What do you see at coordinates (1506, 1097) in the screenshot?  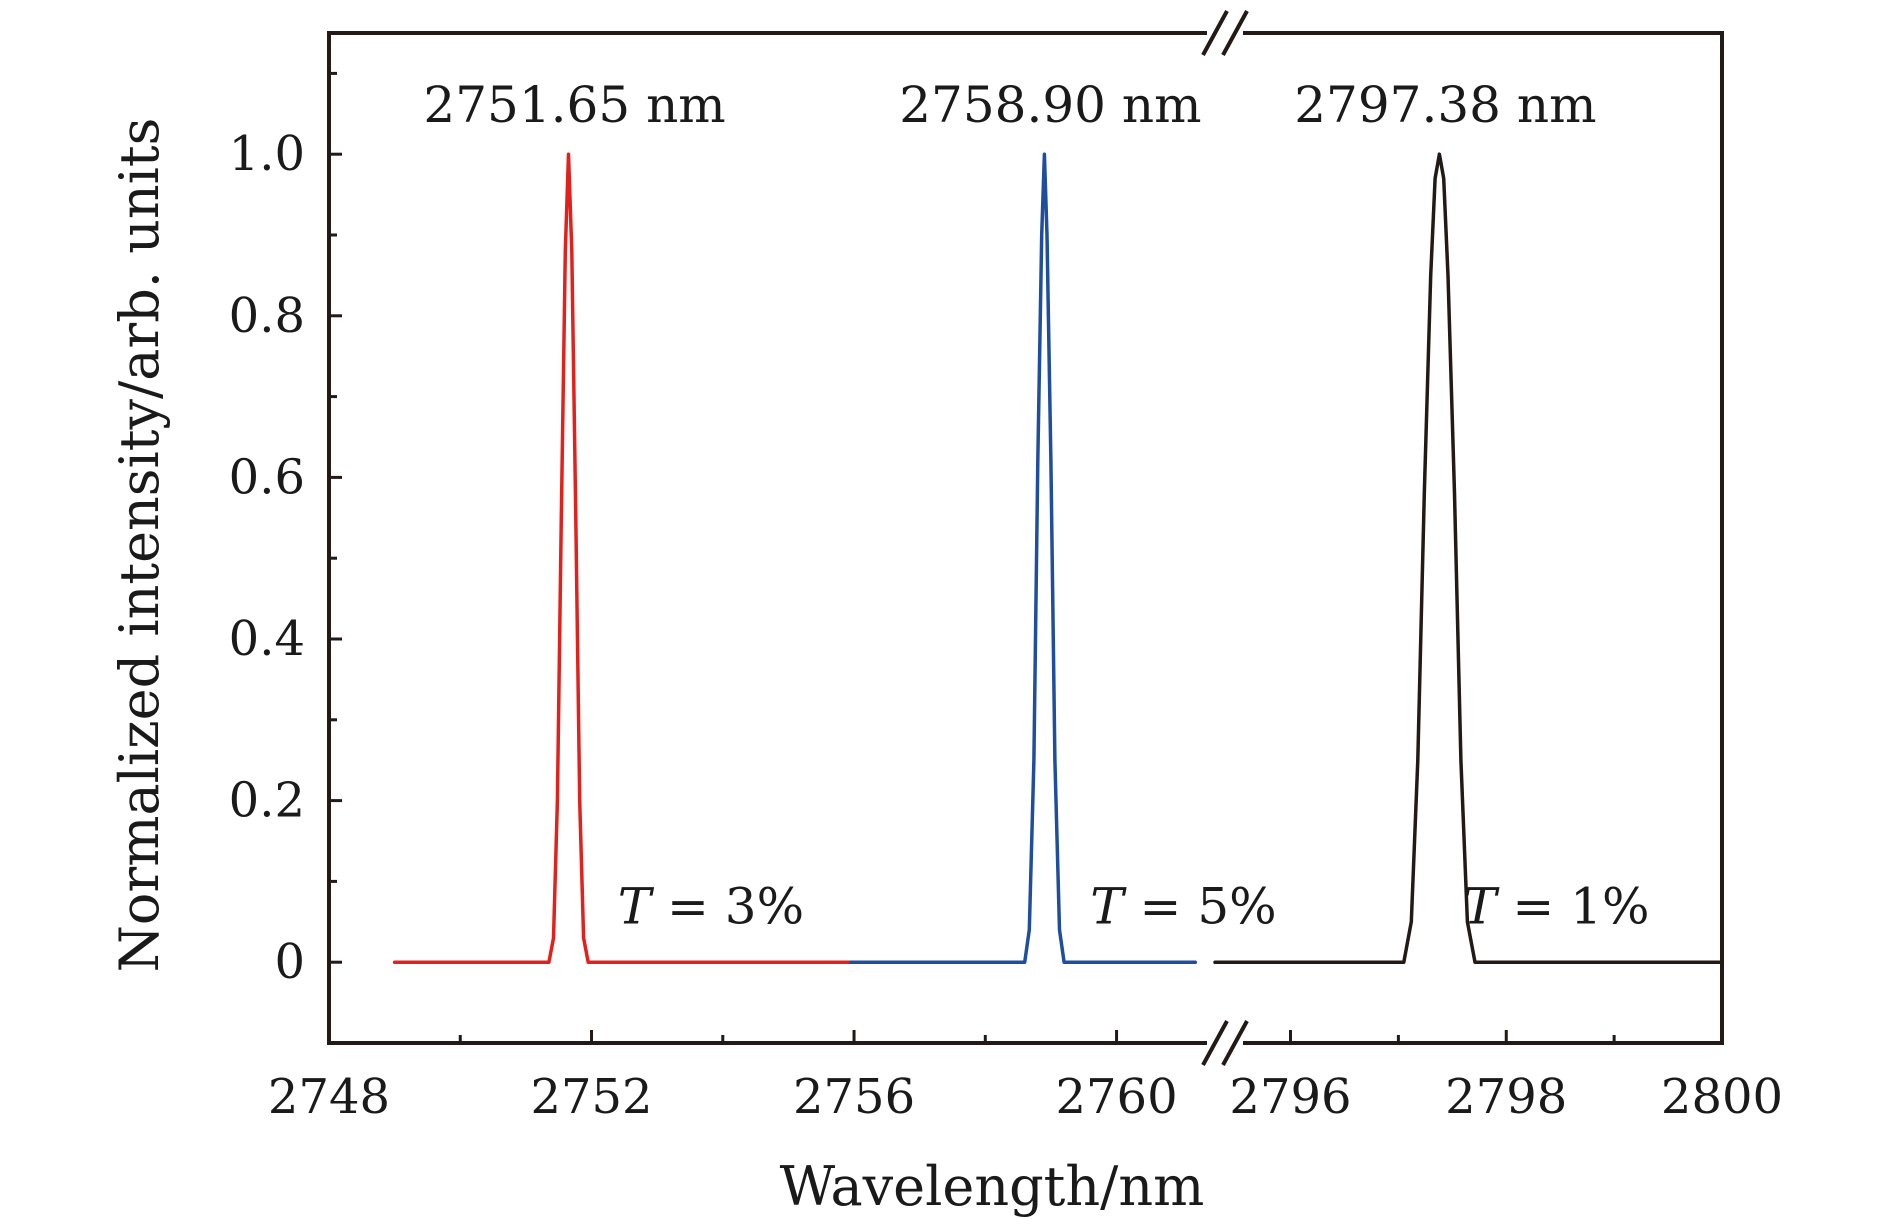 I see `x-tick-label: 2798` at bounding box center [1506, 1097].